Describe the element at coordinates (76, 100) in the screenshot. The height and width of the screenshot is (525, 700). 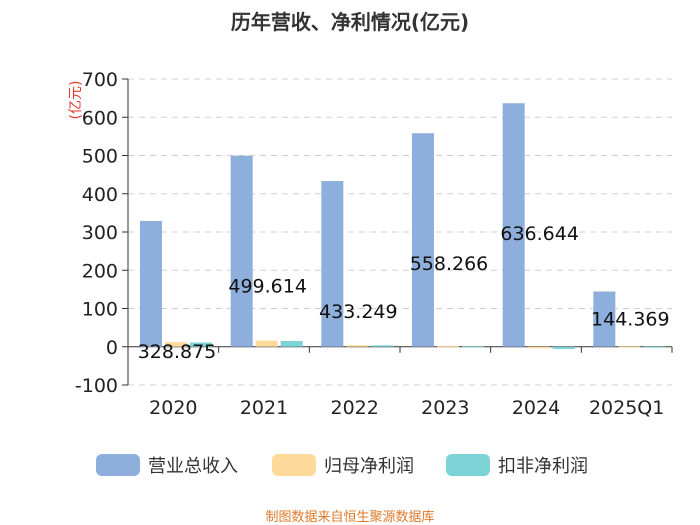
I see `y-axis-title: (亿元)` at that location.